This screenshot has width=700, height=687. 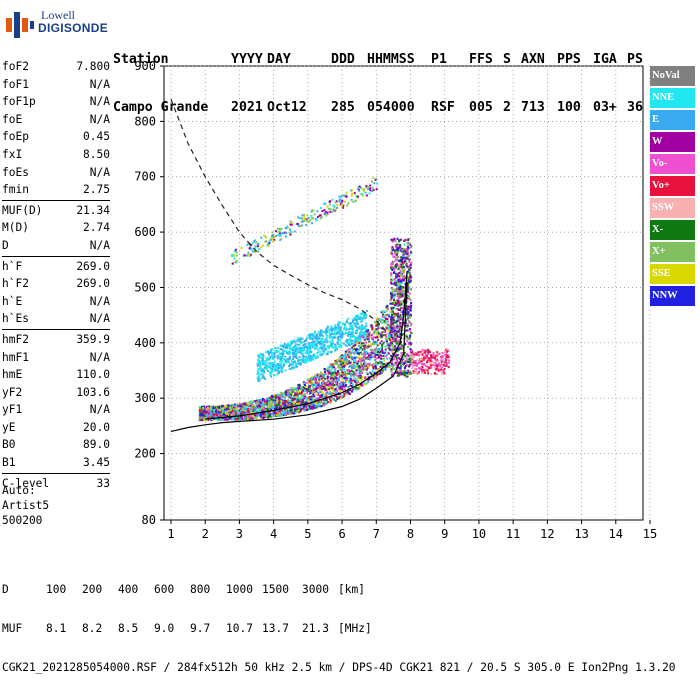 What do you see at coordinates (444, 534) in the screenshot?
I see `x-tick-label: 9` at bounding box center [444, 534].